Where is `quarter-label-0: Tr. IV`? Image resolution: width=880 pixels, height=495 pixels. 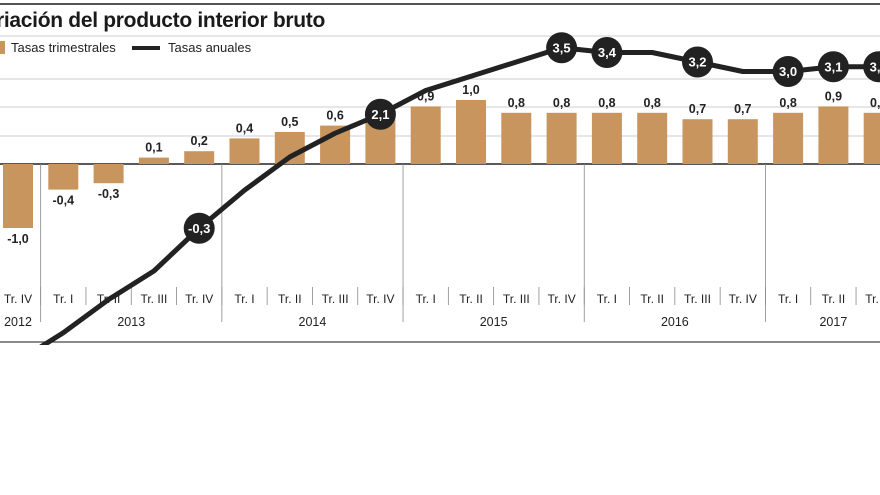 quarter-label-0: Tr. IV is located at coordinates (18, 299).